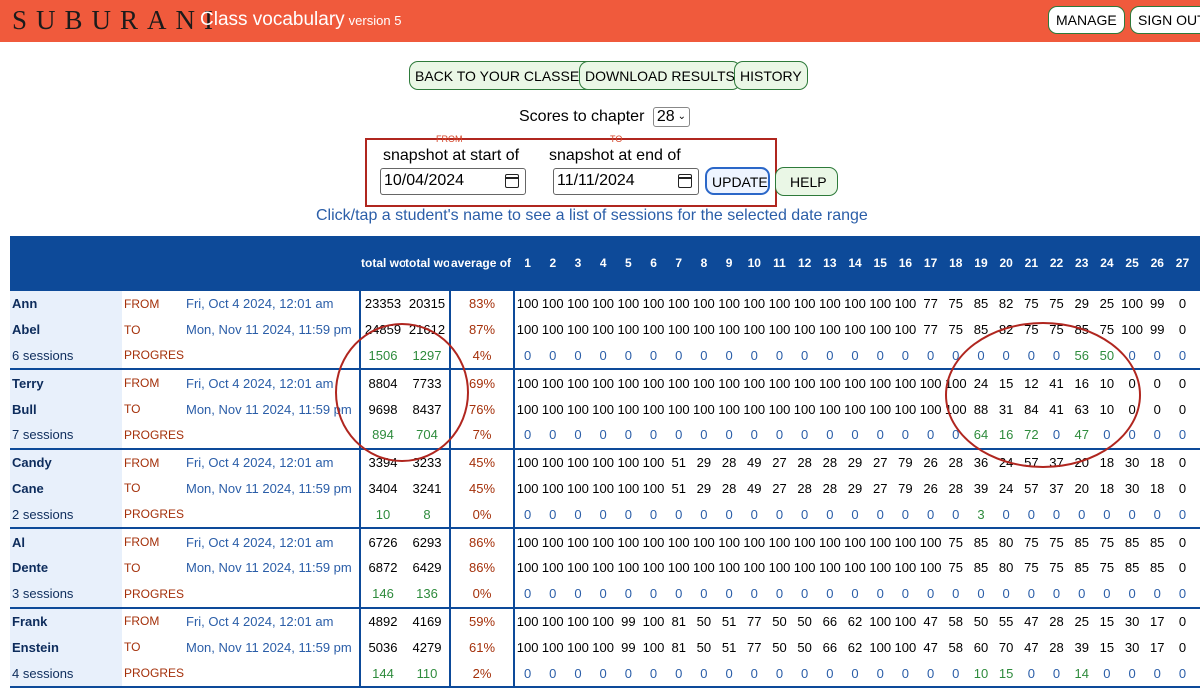 This screenshot has height=689, width=1200. Describe the element at coordinates (1056, 488) in the screenshot. I see `chapter-score: 37` at that location.